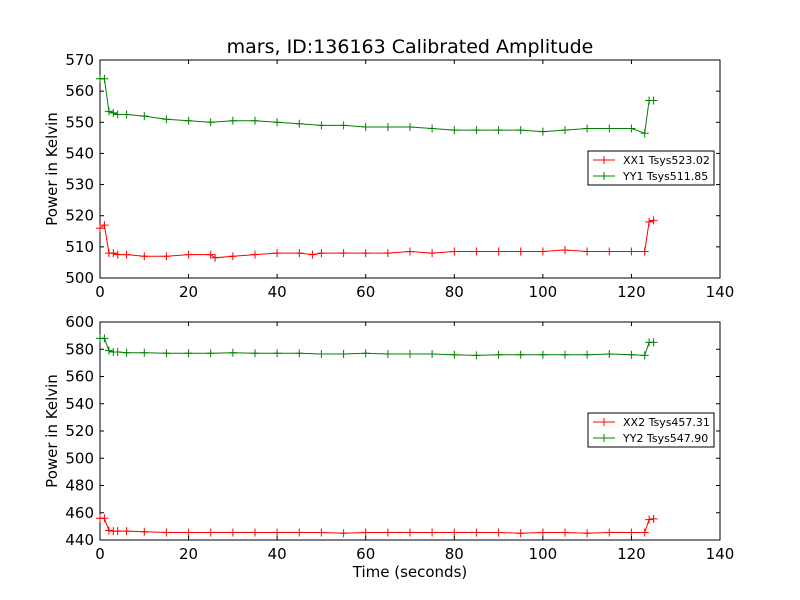  I want to click on x-tick-label: 0, so click(100, 554).